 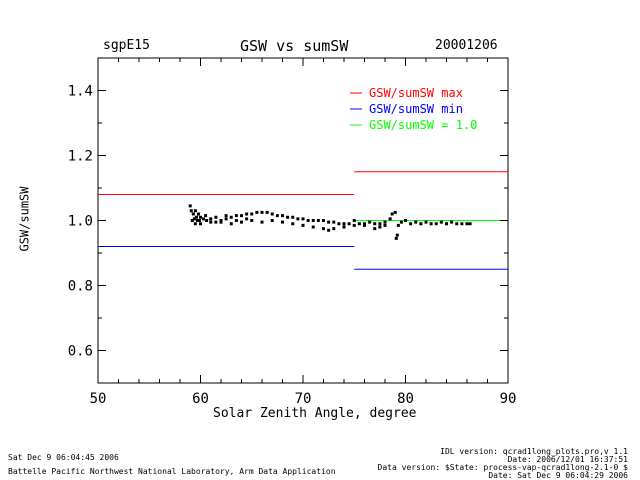 What do you see at coordinates (200, 399) in the screenshot?
I see `x-tick-label-1: 60` at bounding box center [200, 399].